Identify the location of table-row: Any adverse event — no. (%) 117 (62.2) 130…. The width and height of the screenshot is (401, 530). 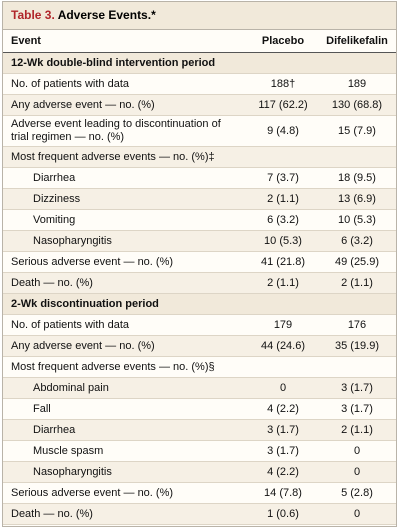
(199, 105).